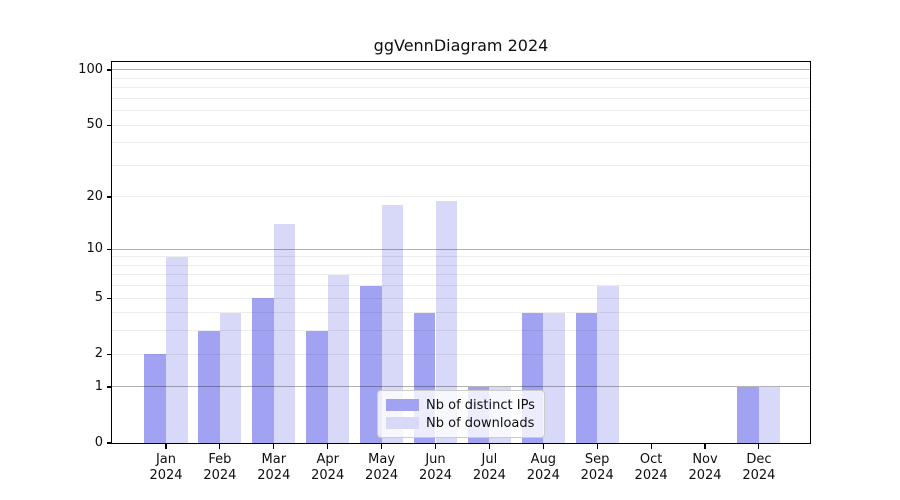  Describe the element at coordinates (461, 45) in the screenshot. I see `chart-title: ggVennDiagram 2024` at that location.